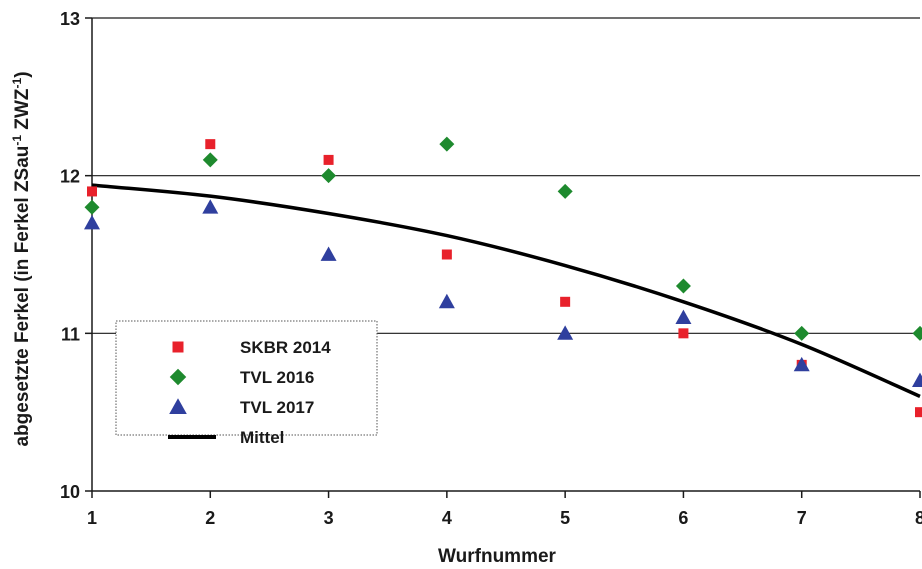 The height and width of the screenshot is (569, 922). What do you see at coordinates (70, 19) in the screenshot?
I see `y-tick-label-3: 13` at bounding box center [70, 19].